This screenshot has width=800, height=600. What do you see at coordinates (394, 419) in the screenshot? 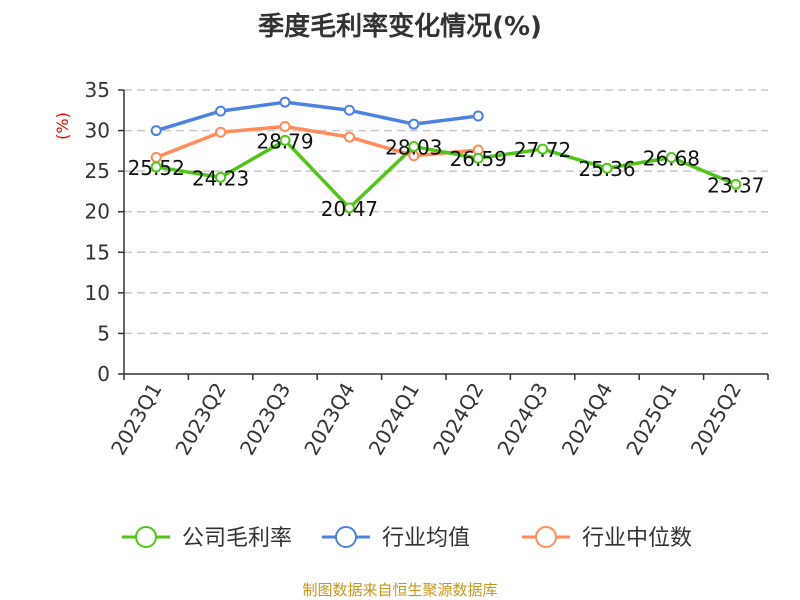
I see `x-tick-label: 2024Q1` at bounding box center [394, 419].